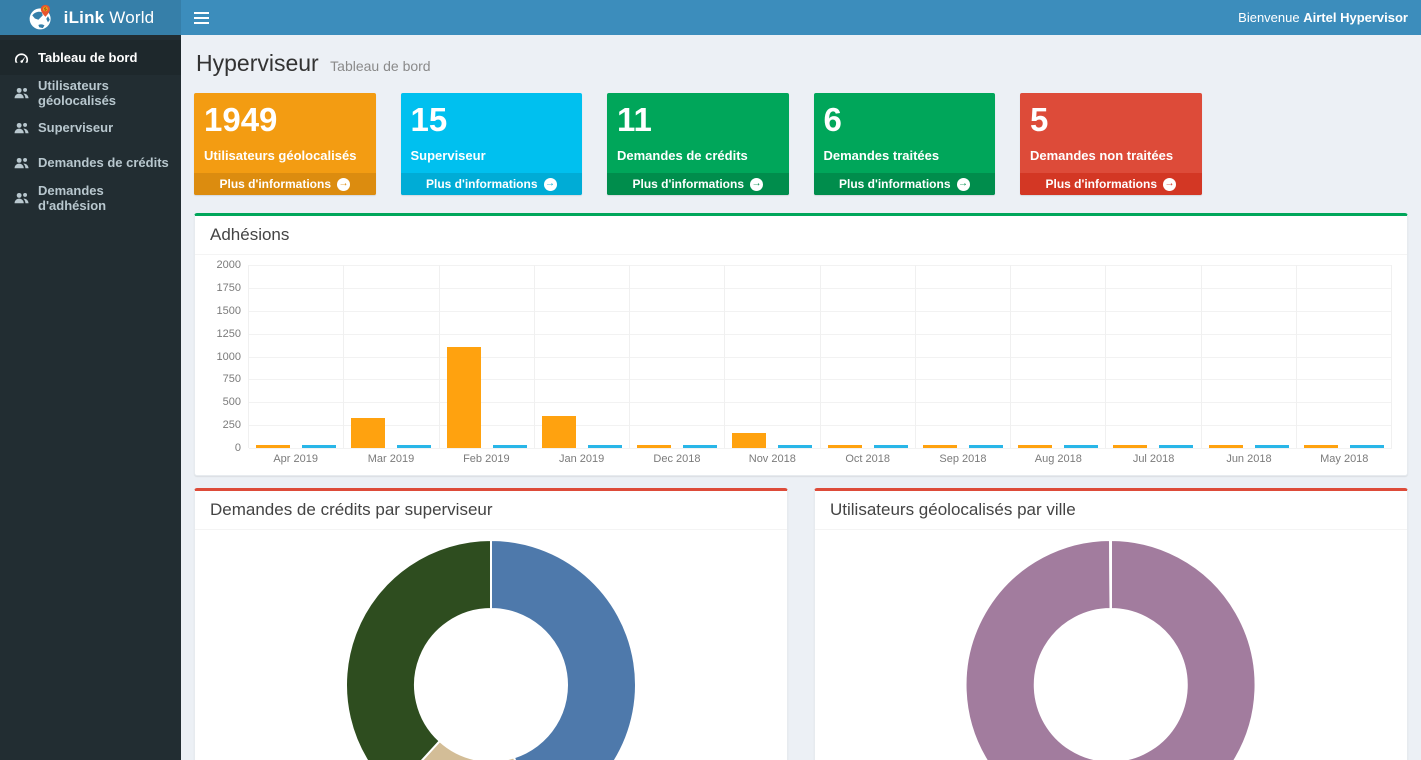 This screenshot has width=1421, height=760. Describe the element at coordinates (1058, 459) in the screenshot. I see `x-tick-label: Aug 2018` at that location.